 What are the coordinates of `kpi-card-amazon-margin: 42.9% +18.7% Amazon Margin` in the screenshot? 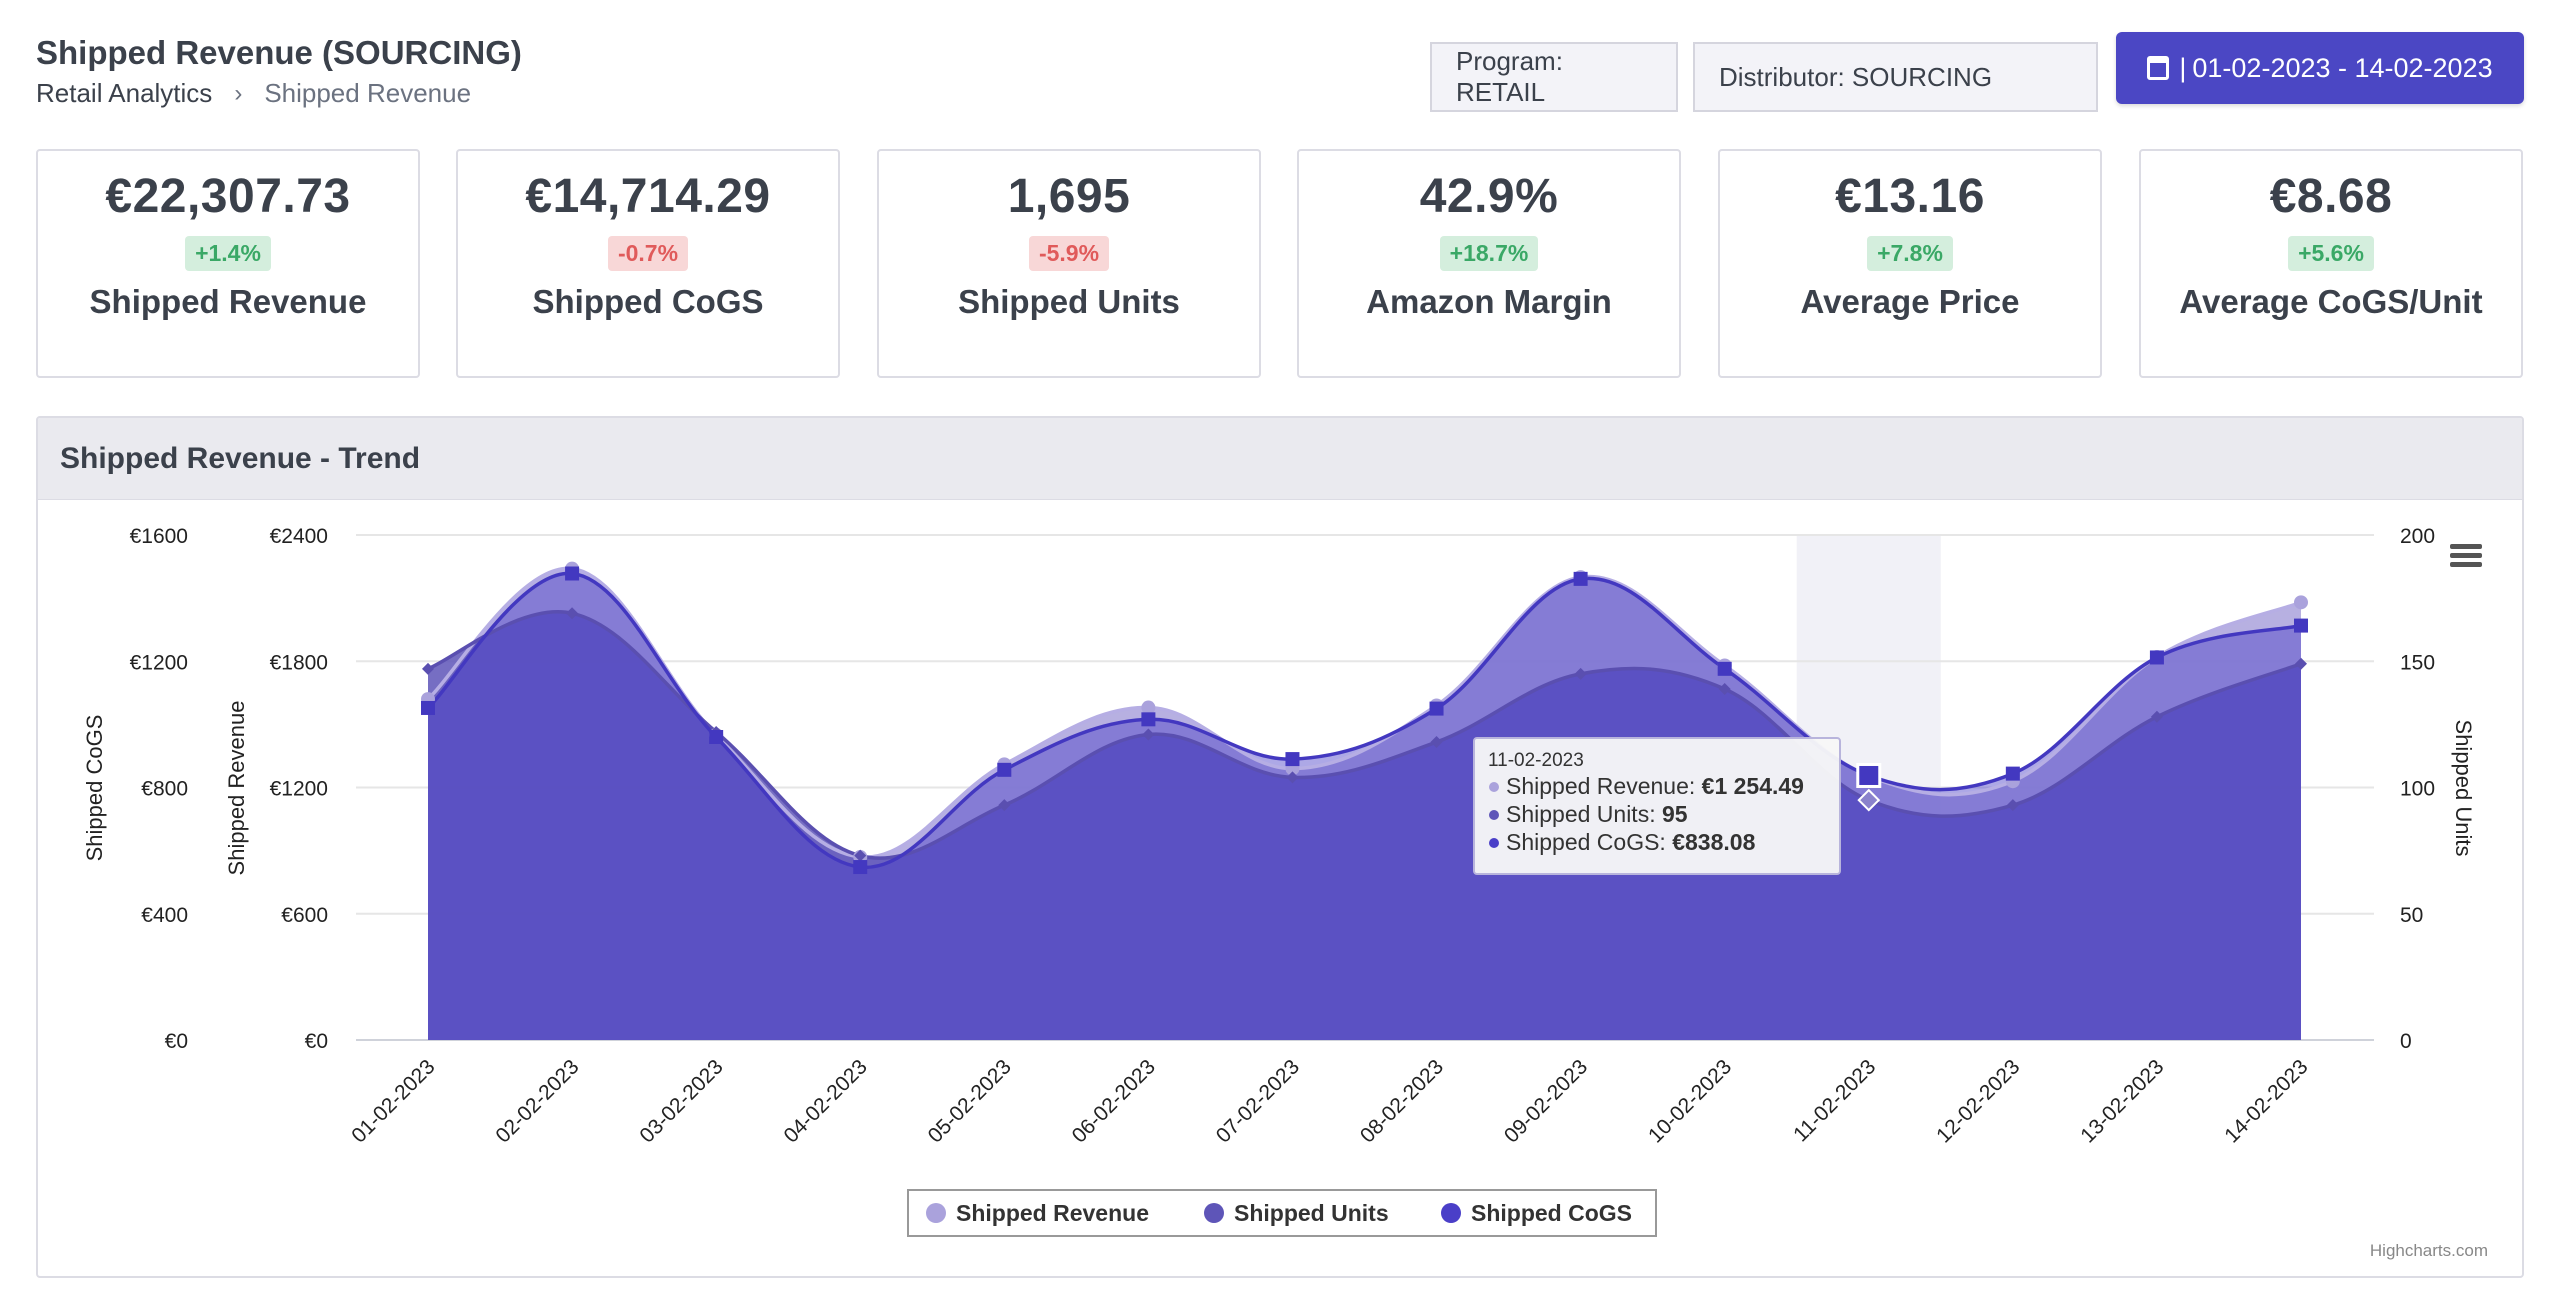 It's located at (1489, 263).